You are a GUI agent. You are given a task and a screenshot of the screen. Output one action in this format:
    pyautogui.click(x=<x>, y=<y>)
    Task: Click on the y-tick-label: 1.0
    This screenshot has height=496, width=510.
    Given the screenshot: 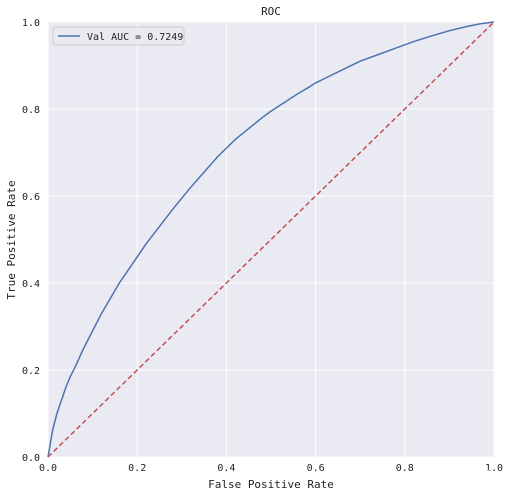 What is the action you would take?
    pyautogui.click(x=31, y=23)
    